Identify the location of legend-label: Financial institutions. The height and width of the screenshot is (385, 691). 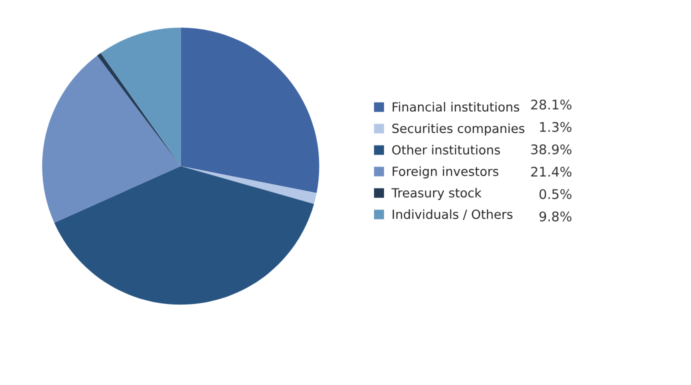
(456, 107).